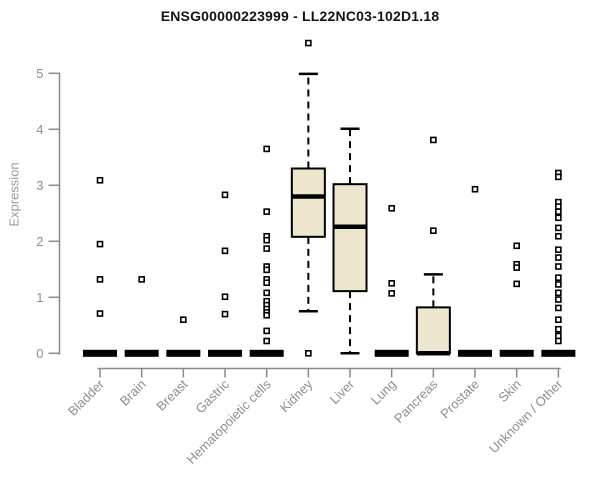  Describe the element at coordinates (183, 353) in the screenshot. I see `collapsed-box-breast` at that location.